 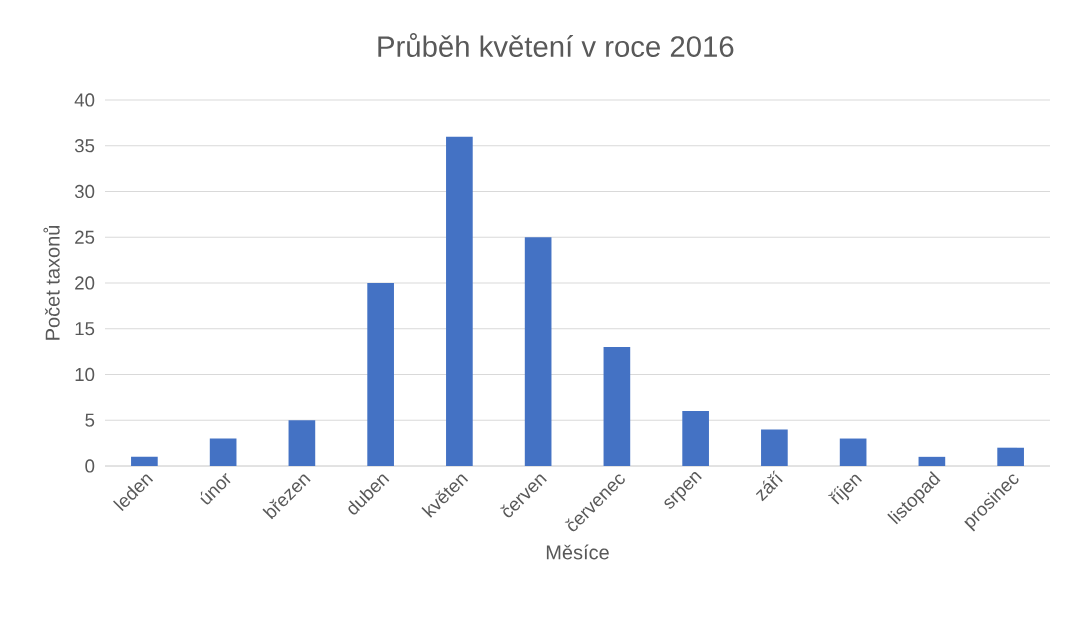 I want to click on y-tick-label: 15, so click(x=85, y=329).